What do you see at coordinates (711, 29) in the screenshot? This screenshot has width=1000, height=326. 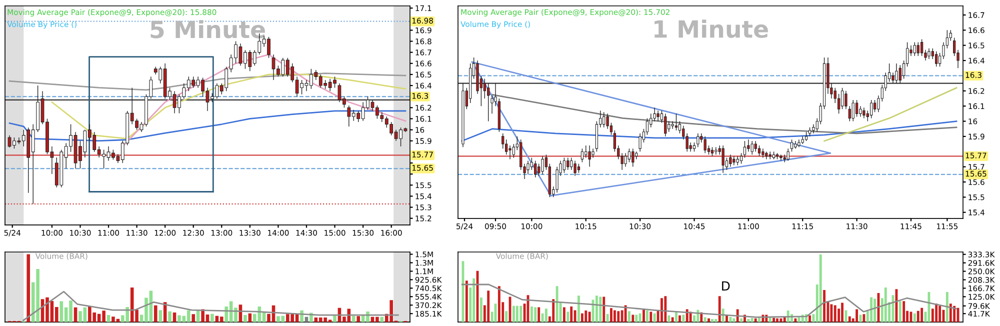 I see `chart-title: 1 Minute` at bounding box center [711, 29].